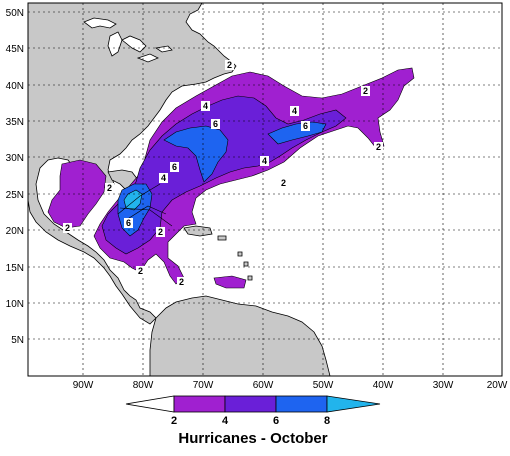 The height and width of the screenshot is (456, 510). Describe the element at coordinates (15, 177) in the screenshot. I see `latitude-axis: 50N 45N 40N 35N 30N 25N 20N 15N 10N 5N` at that location.